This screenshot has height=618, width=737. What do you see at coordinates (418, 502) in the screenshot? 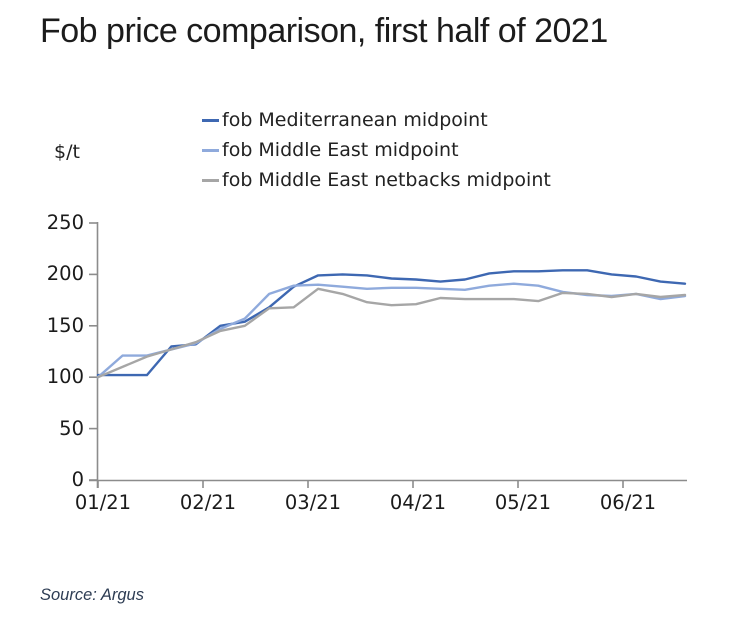
I see `x-axis-tick-label: 04/21` at bounding box center [418, 502].